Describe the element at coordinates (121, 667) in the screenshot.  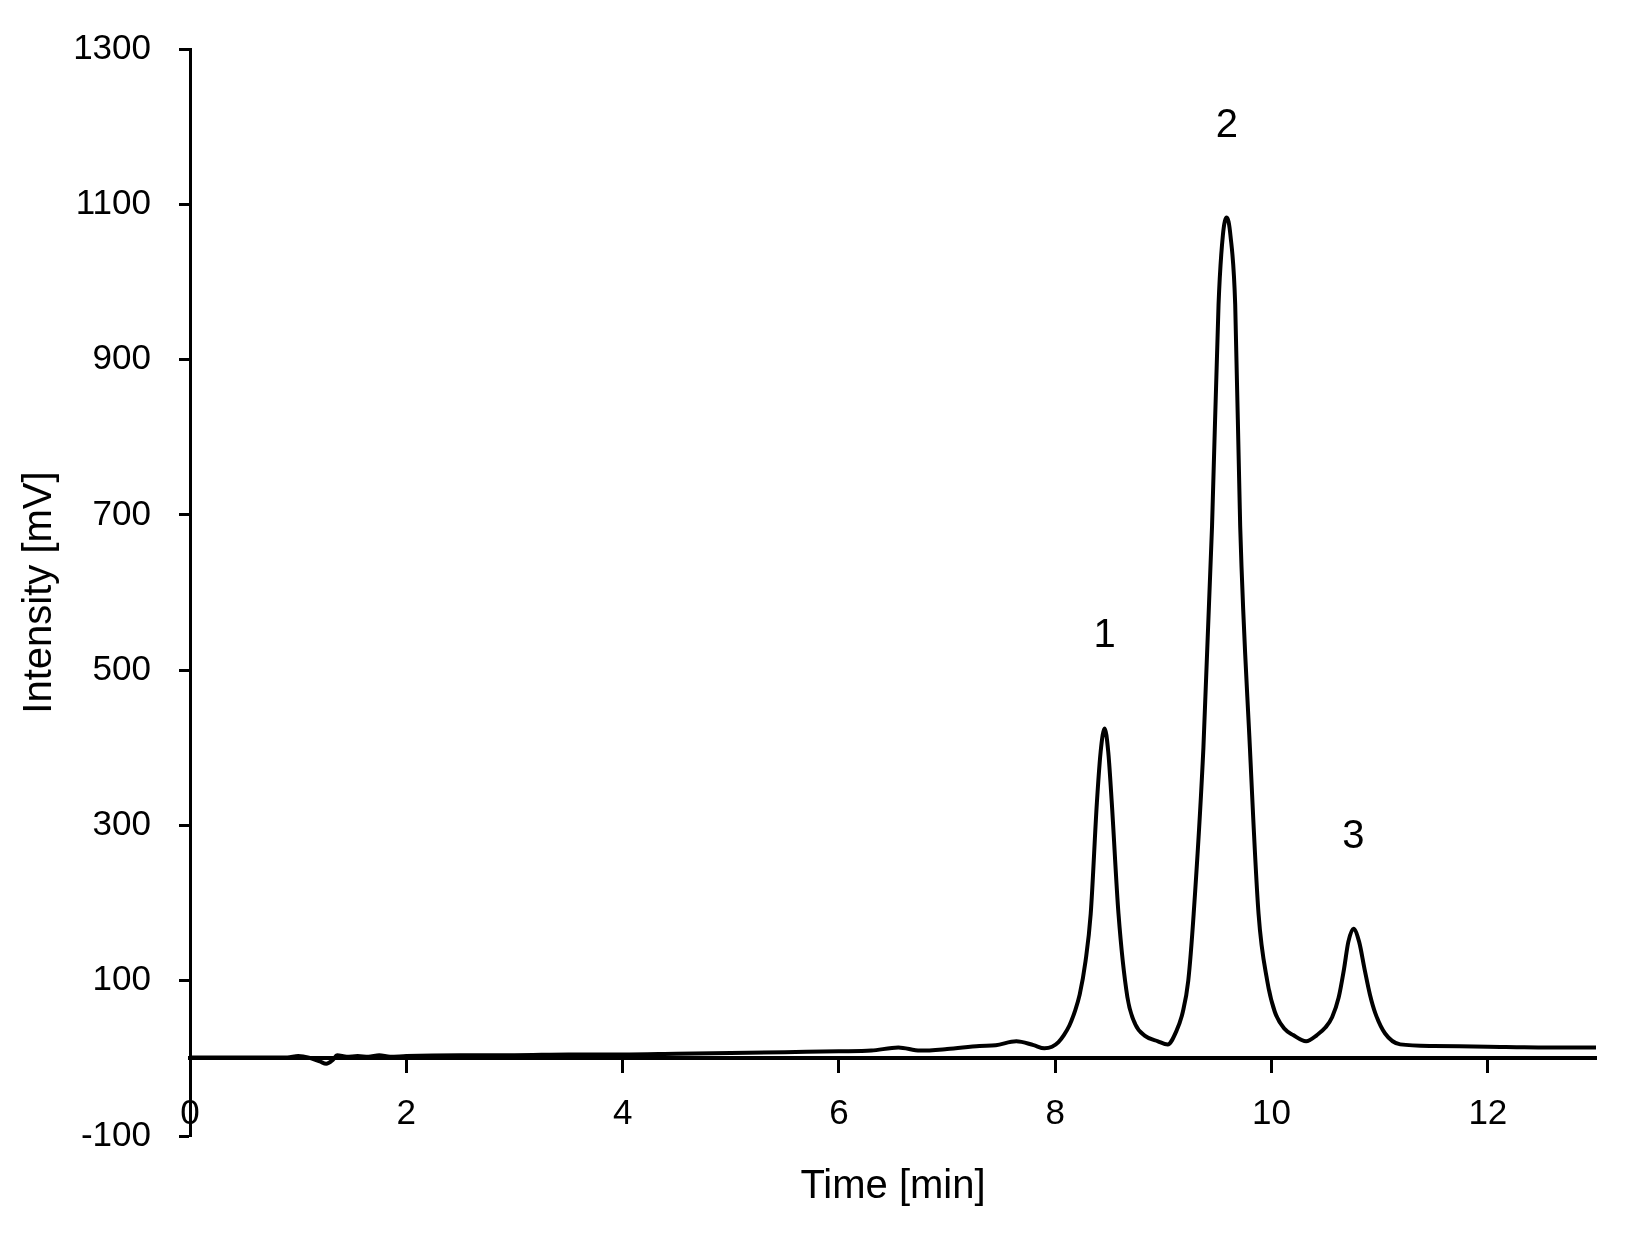
I see `y-tick-label: 500` at that location.